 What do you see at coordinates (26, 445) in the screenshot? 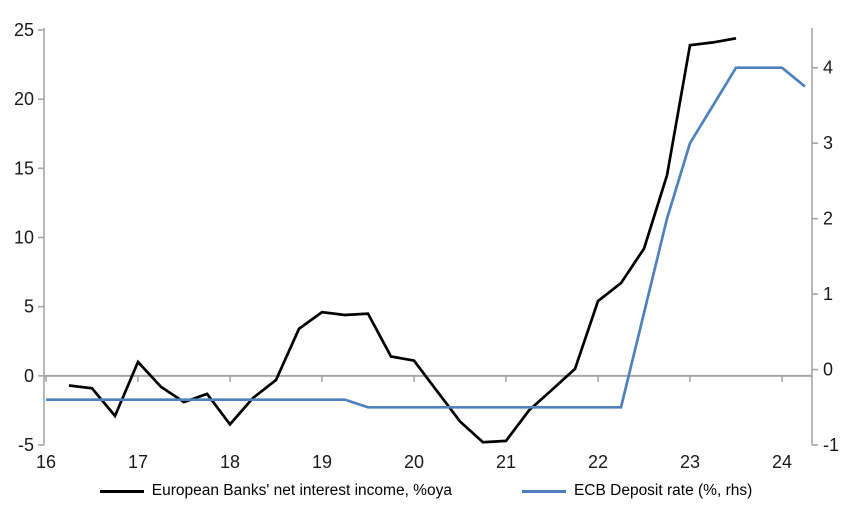
I see `y-axis-left-tick-label: -5` at bounding box center [26, 445].